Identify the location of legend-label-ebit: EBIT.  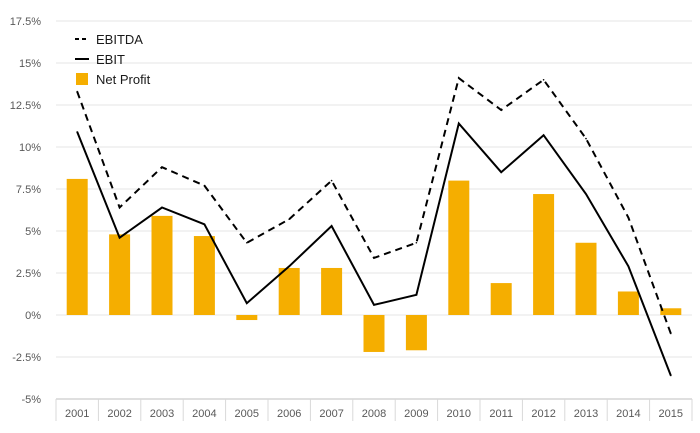
(110, 59).